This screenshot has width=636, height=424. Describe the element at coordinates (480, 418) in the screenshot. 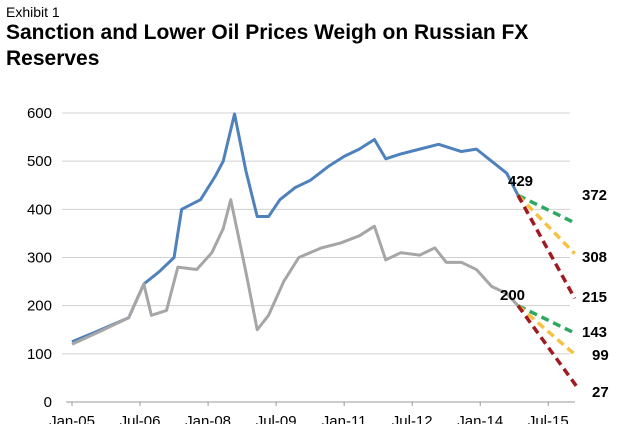

I see `x-tick-label: Jan-14` at that location.